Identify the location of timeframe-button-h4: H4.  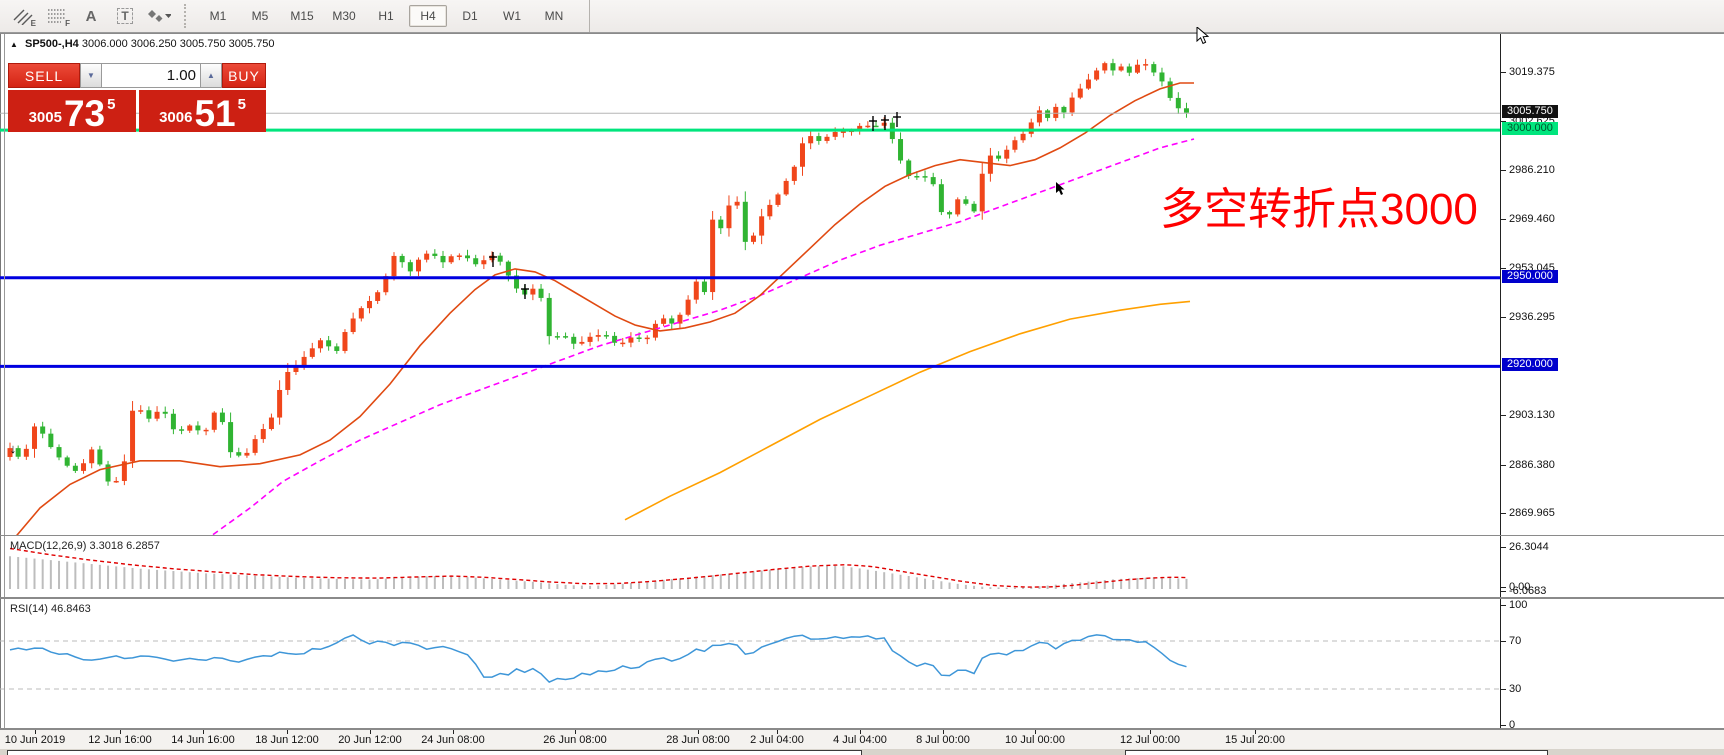
(428, 16).